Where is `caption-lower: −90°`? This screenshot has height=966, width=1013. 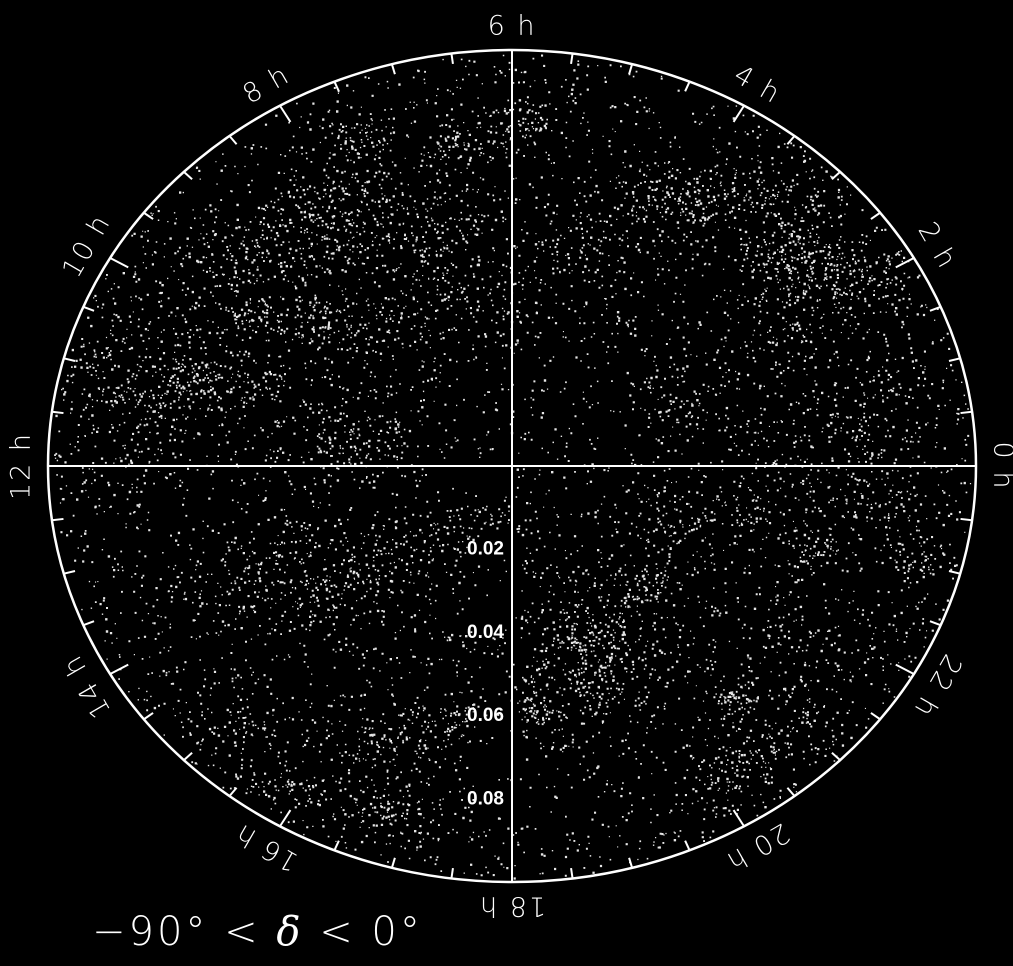
caption-lower: −90° is located at coordinates (150, 932).